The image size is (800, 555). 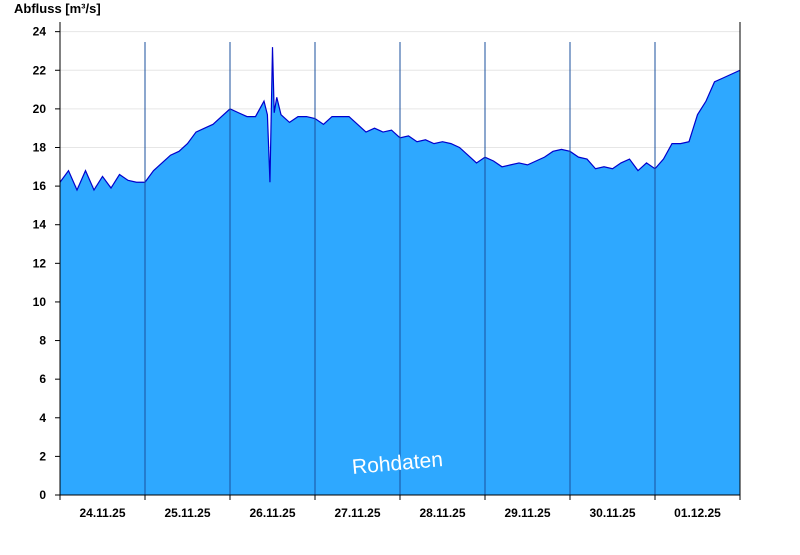 I want to click on y-tick-label: 8, so click(x=42, y=341).